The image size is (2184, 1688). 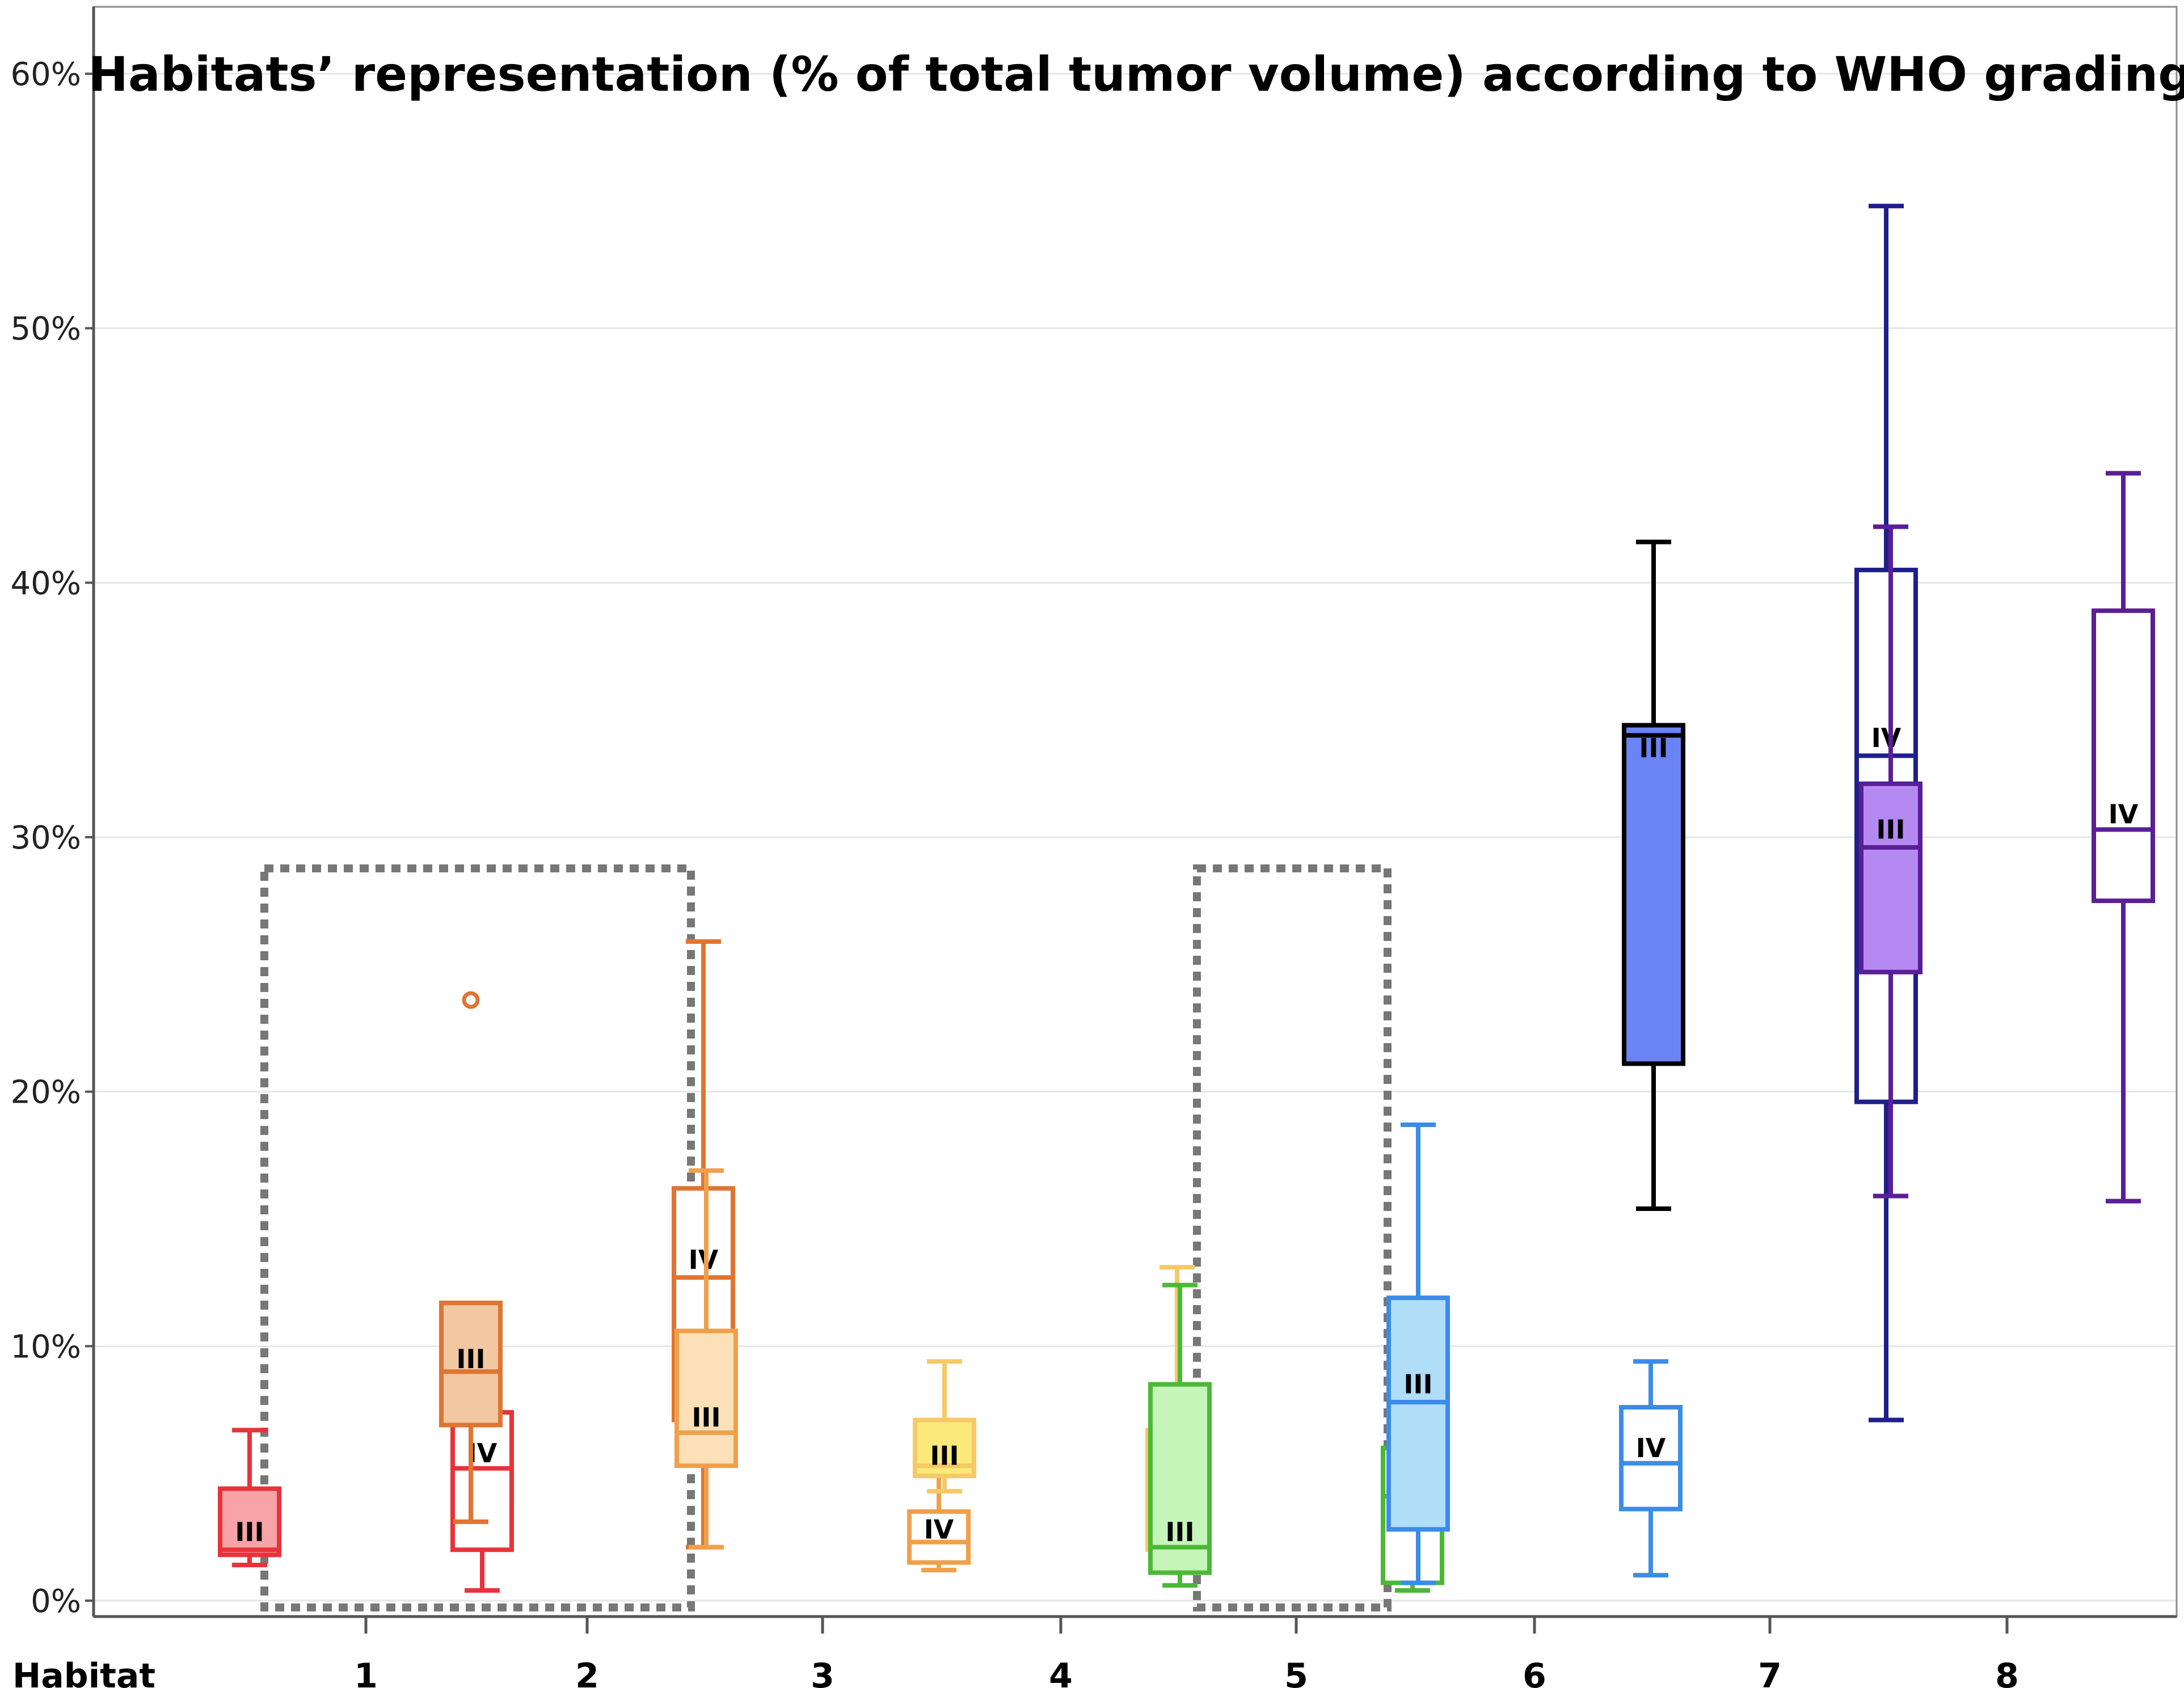 What do you see at coordinates (587, 1672) in the screenshot?
I see `x-tick-label: 2` at bounding box center [587, 1672].